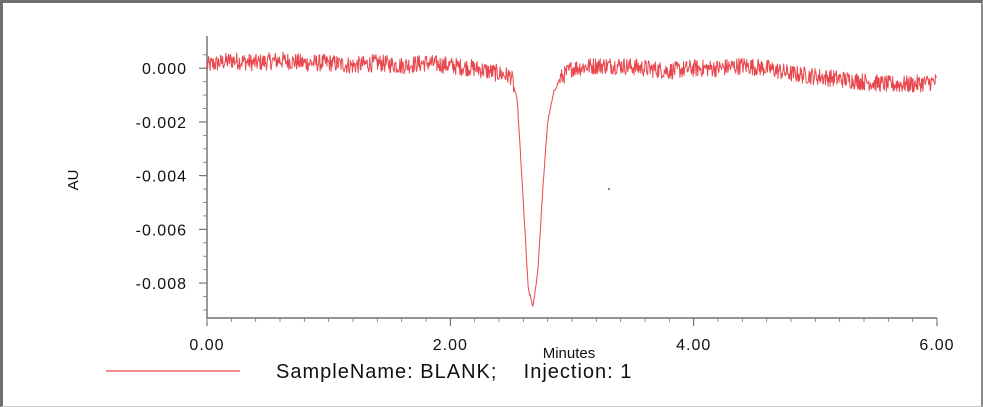 Image resolution: width=983 pixels, height=407 pixels. What do you see at coordinates (450, 345) in the screenshot?
I see `x-tick-label: 2.00` at bounding box center [450, 345].